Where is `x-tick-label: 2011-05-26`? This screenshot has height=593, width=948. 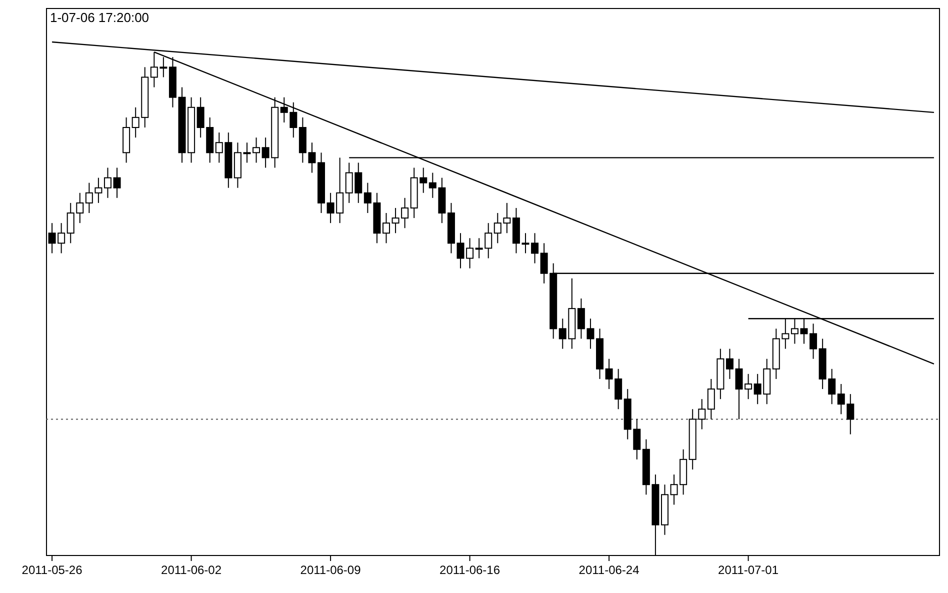
x-tick-label: 2011-05-26 is located at coordinates (52, 570).